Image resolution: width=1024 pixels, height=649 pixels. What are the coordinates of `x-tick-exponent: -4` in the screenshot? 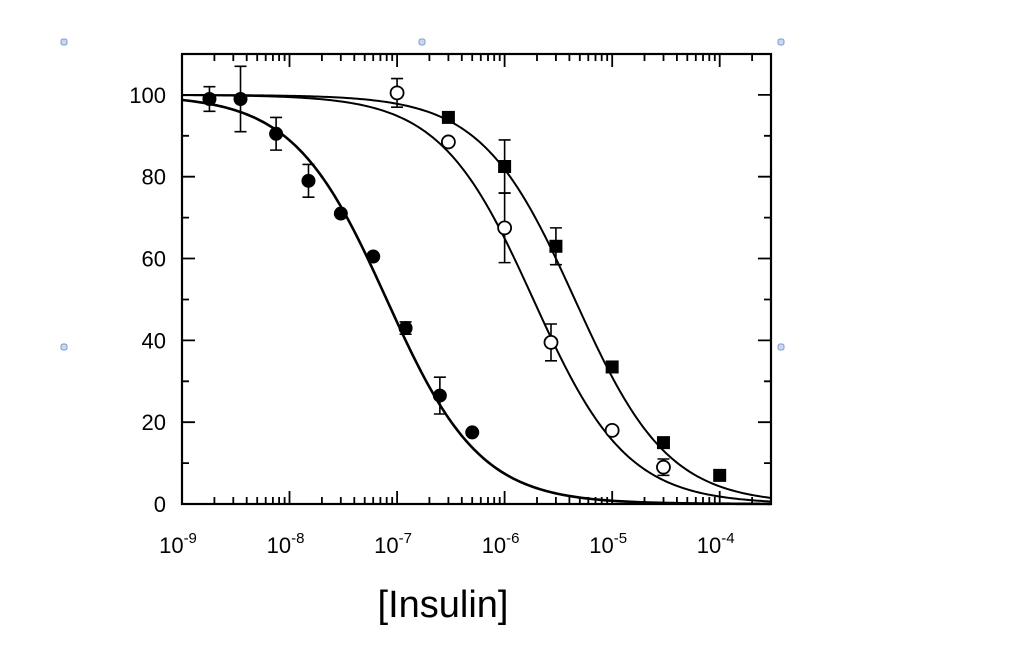 It's located at (727, 538).